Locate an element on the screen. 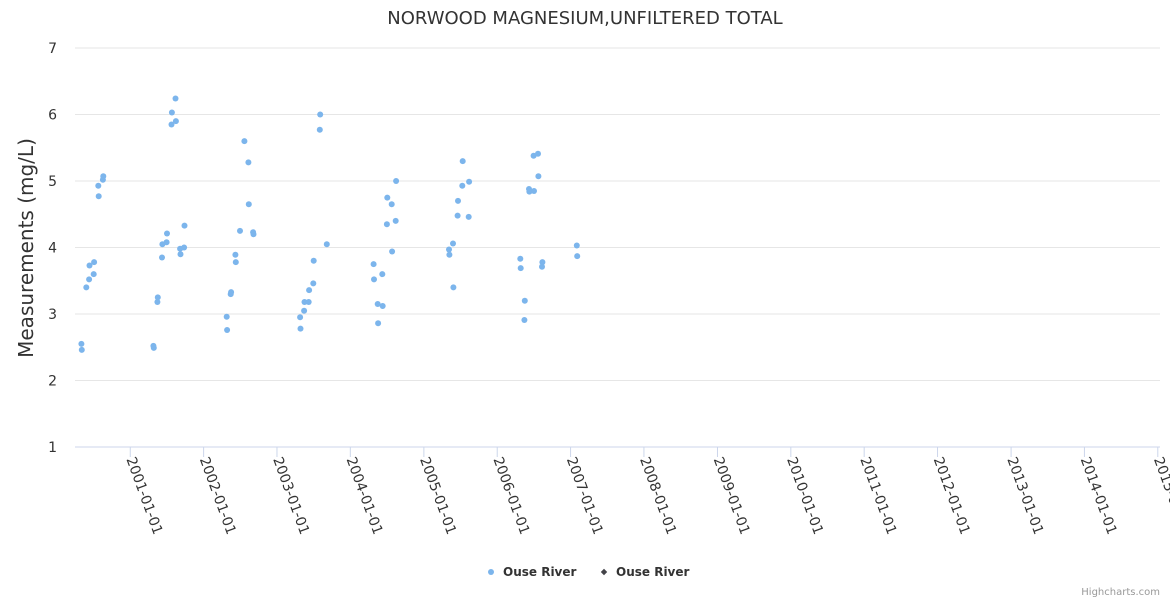  x-tick-label: 2010-01-01 is located at coordinates (804, 496).